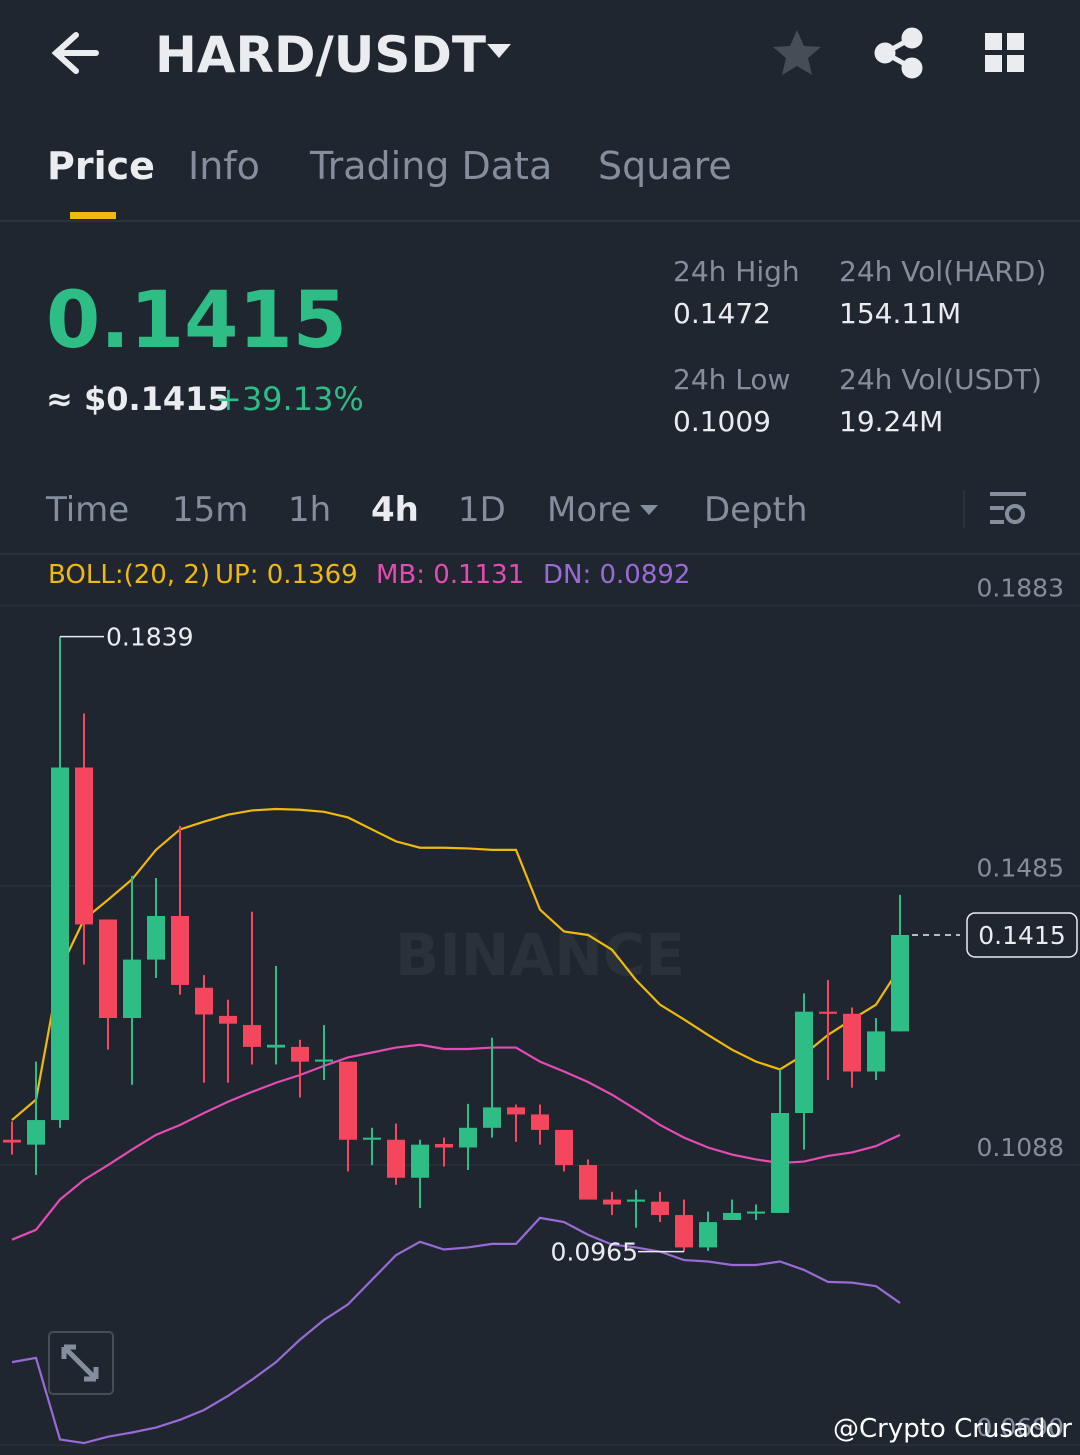  Describe the element at coordinates (722, 313) in the screenshot. I see `stat-value: 0.1472` at that location.